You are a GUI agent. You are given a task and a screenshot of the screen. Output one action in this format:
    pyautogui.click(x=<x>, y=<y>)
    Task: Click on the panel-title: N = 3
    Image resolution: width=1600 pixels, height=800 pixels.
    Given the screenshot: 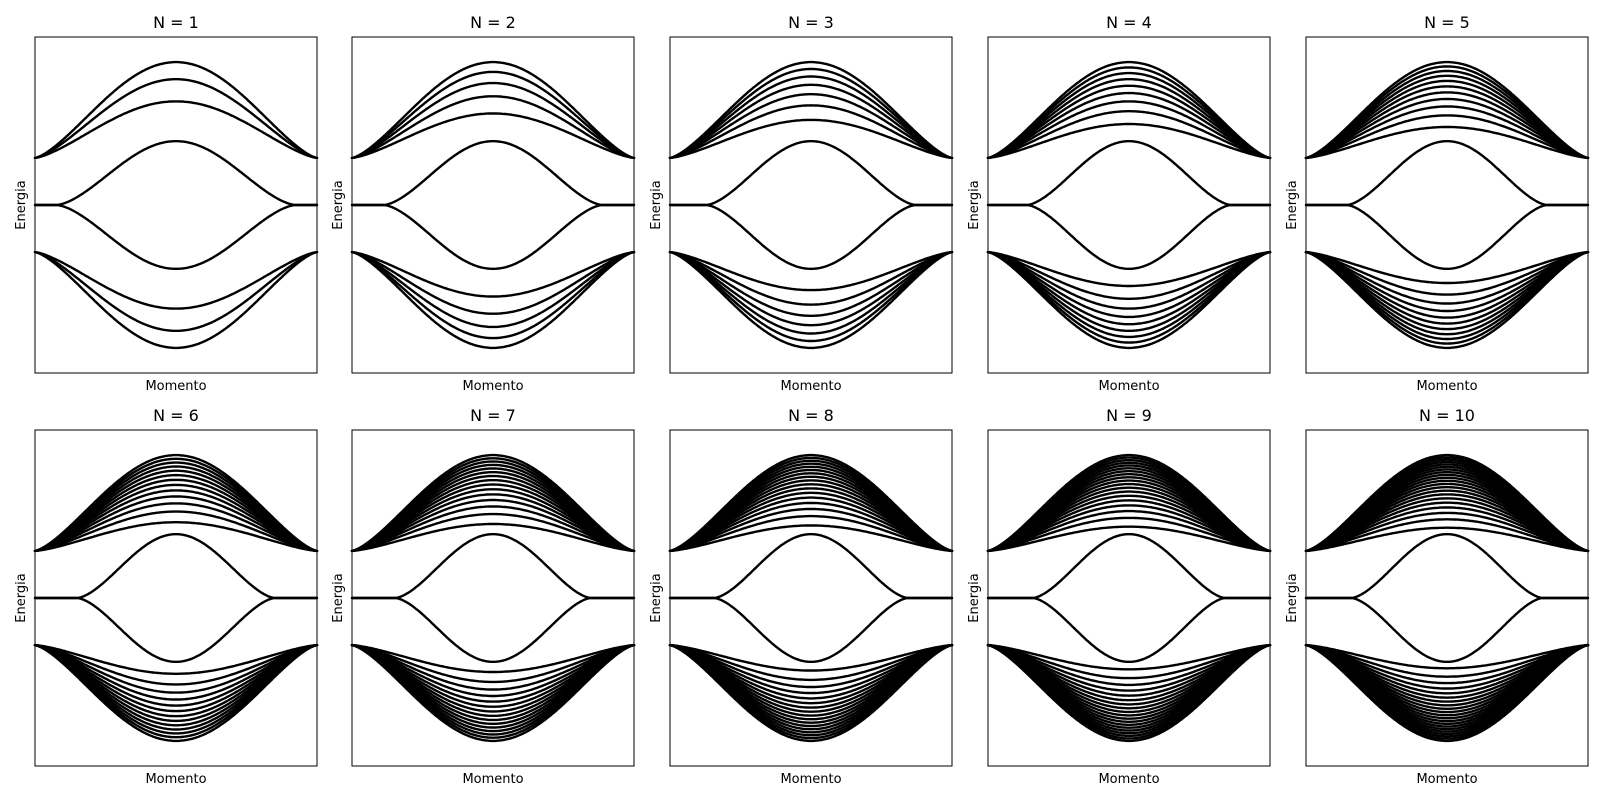 What is the action you would take?
    pyautogui.click(x=811, y=22)
    